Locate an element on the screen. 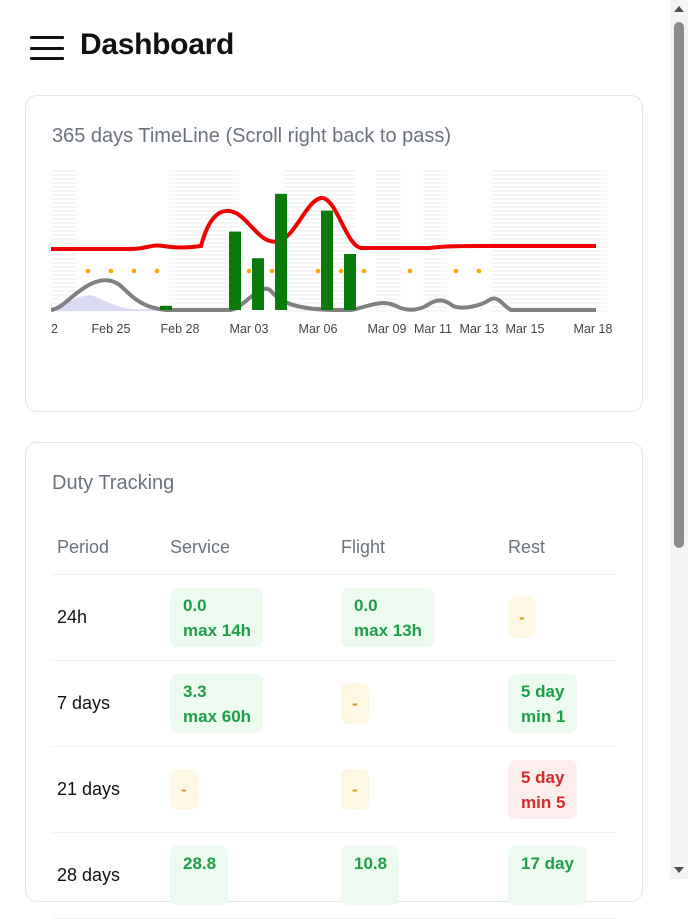  rest-cell: - is located at coordinates (559, 617).